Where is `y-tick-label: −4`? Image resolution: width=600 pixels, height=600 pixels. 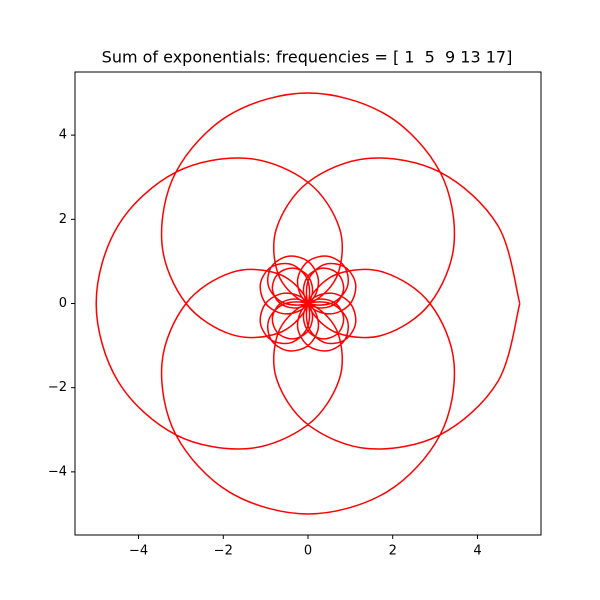
y-tick-label: −4 is located at coordinates (57, 471).